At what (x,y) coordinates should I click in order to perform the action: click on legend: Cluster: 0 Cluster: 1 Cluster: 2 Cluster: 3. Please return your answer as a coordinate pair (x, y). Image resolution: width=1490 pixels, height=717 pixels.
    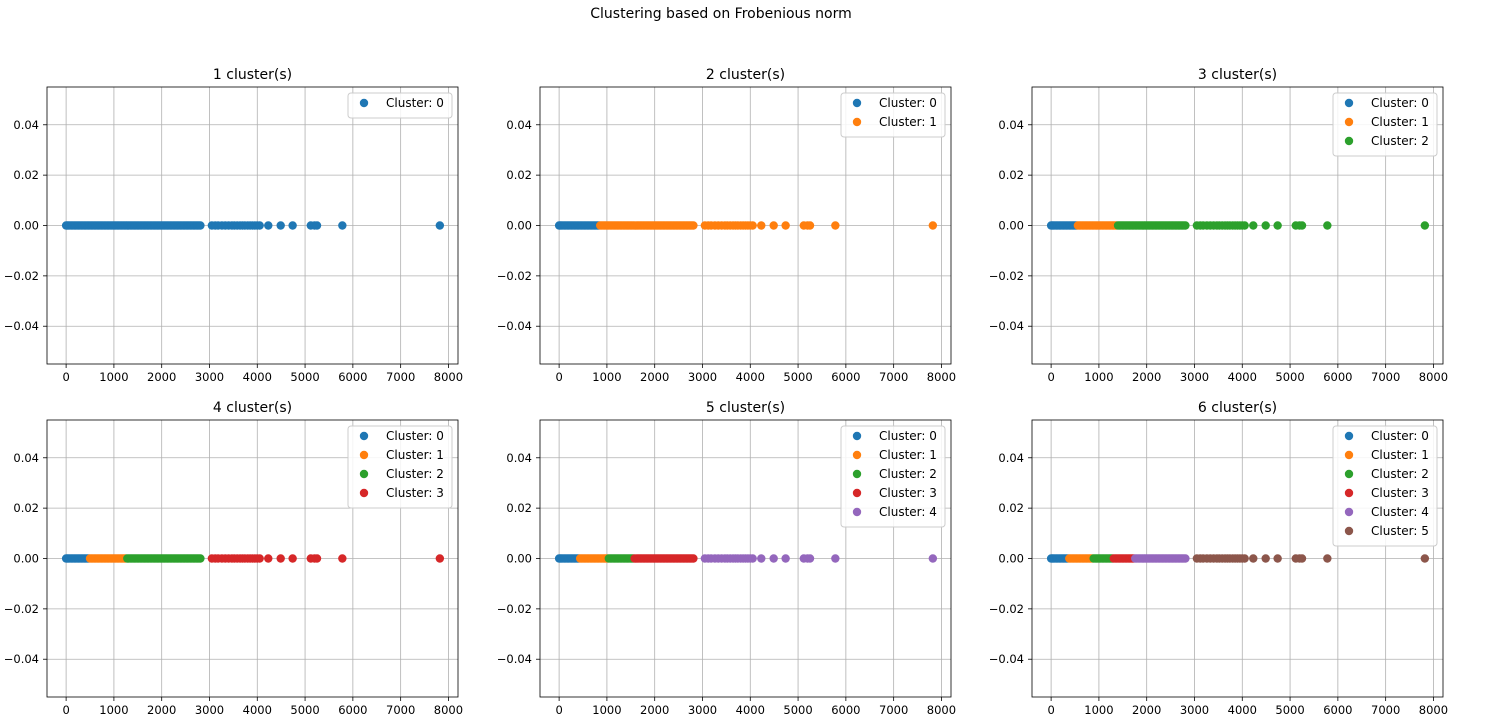
    Looking at the image, I should click on (400, 467).